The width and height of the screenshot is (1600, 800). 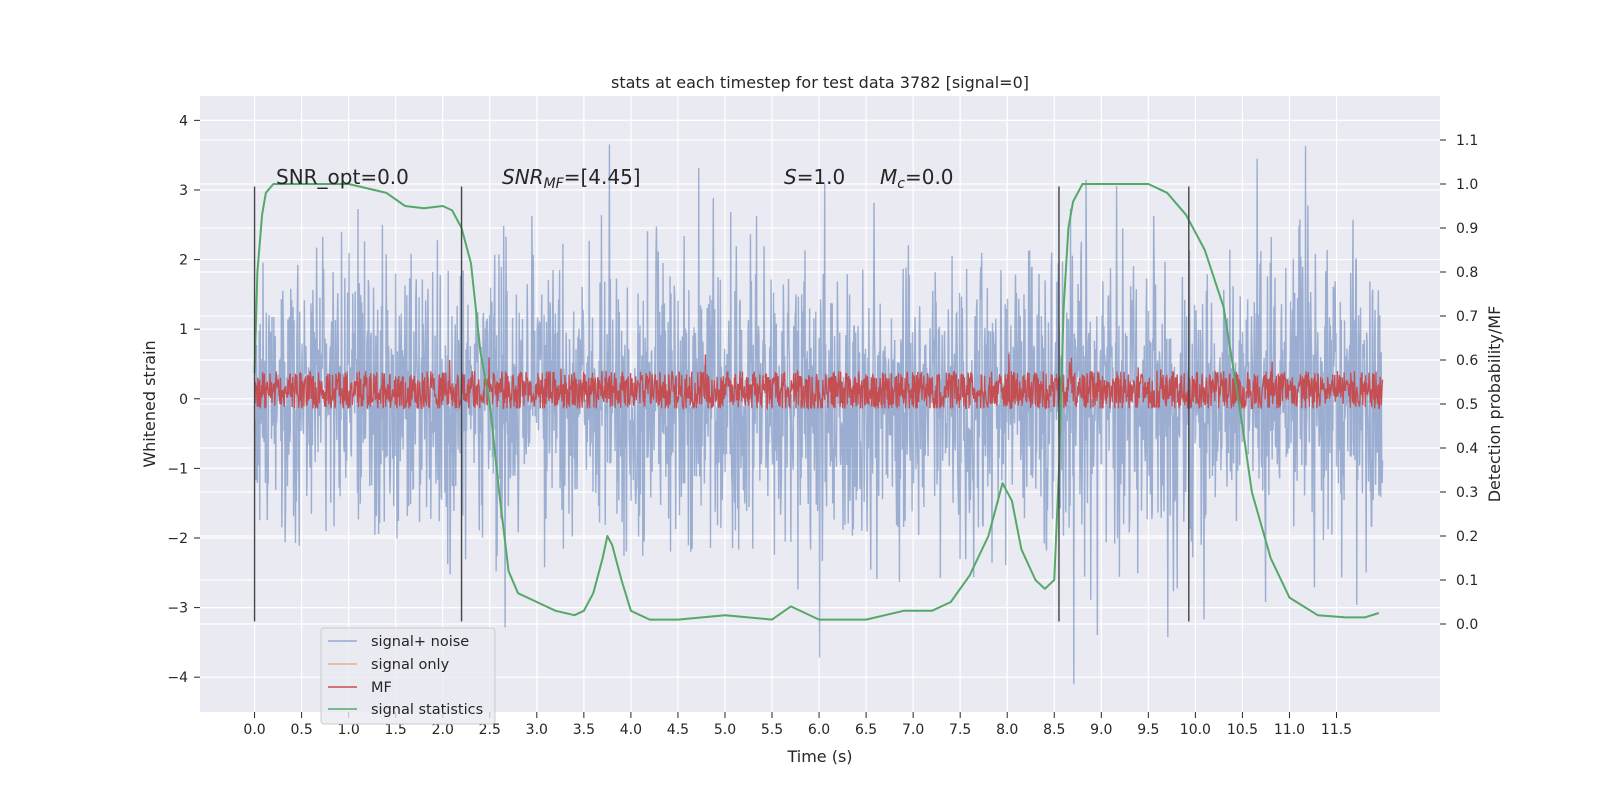 What do you see at coordinates (183, 121) in the screenshot?
I see `y-tick-label: 4` at bounding box center [183, 121].